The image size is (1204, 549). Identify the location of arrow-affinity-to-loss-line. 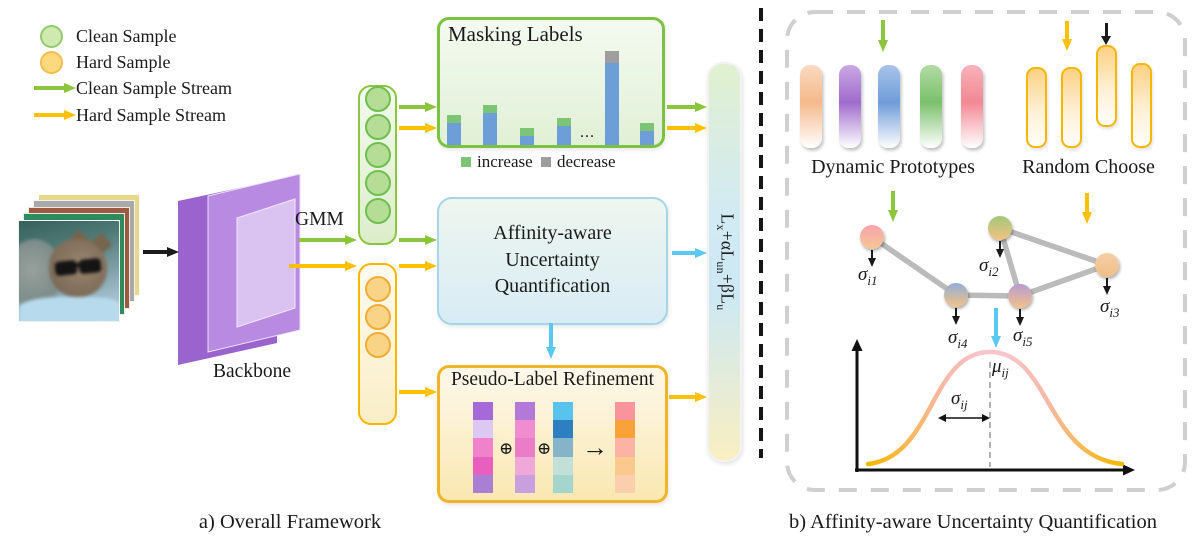
(684, 253).